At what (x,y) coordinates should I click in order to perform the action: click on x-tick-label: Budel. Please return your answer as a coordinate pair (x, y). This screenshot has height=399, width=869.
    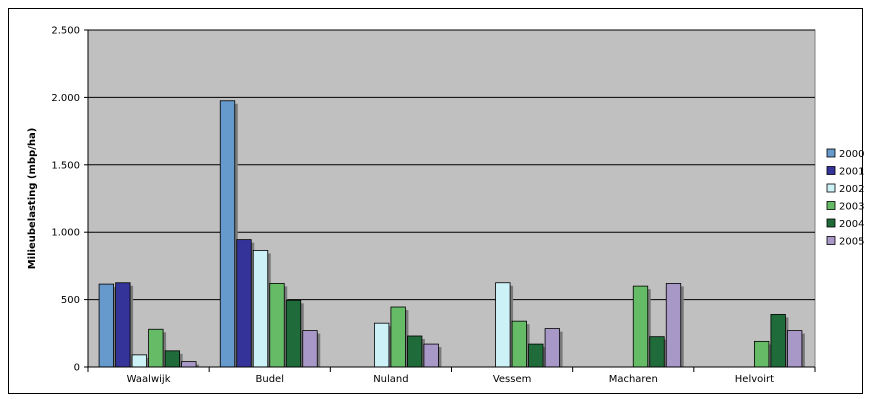
    Looking at the image, I should click on (270, 379).